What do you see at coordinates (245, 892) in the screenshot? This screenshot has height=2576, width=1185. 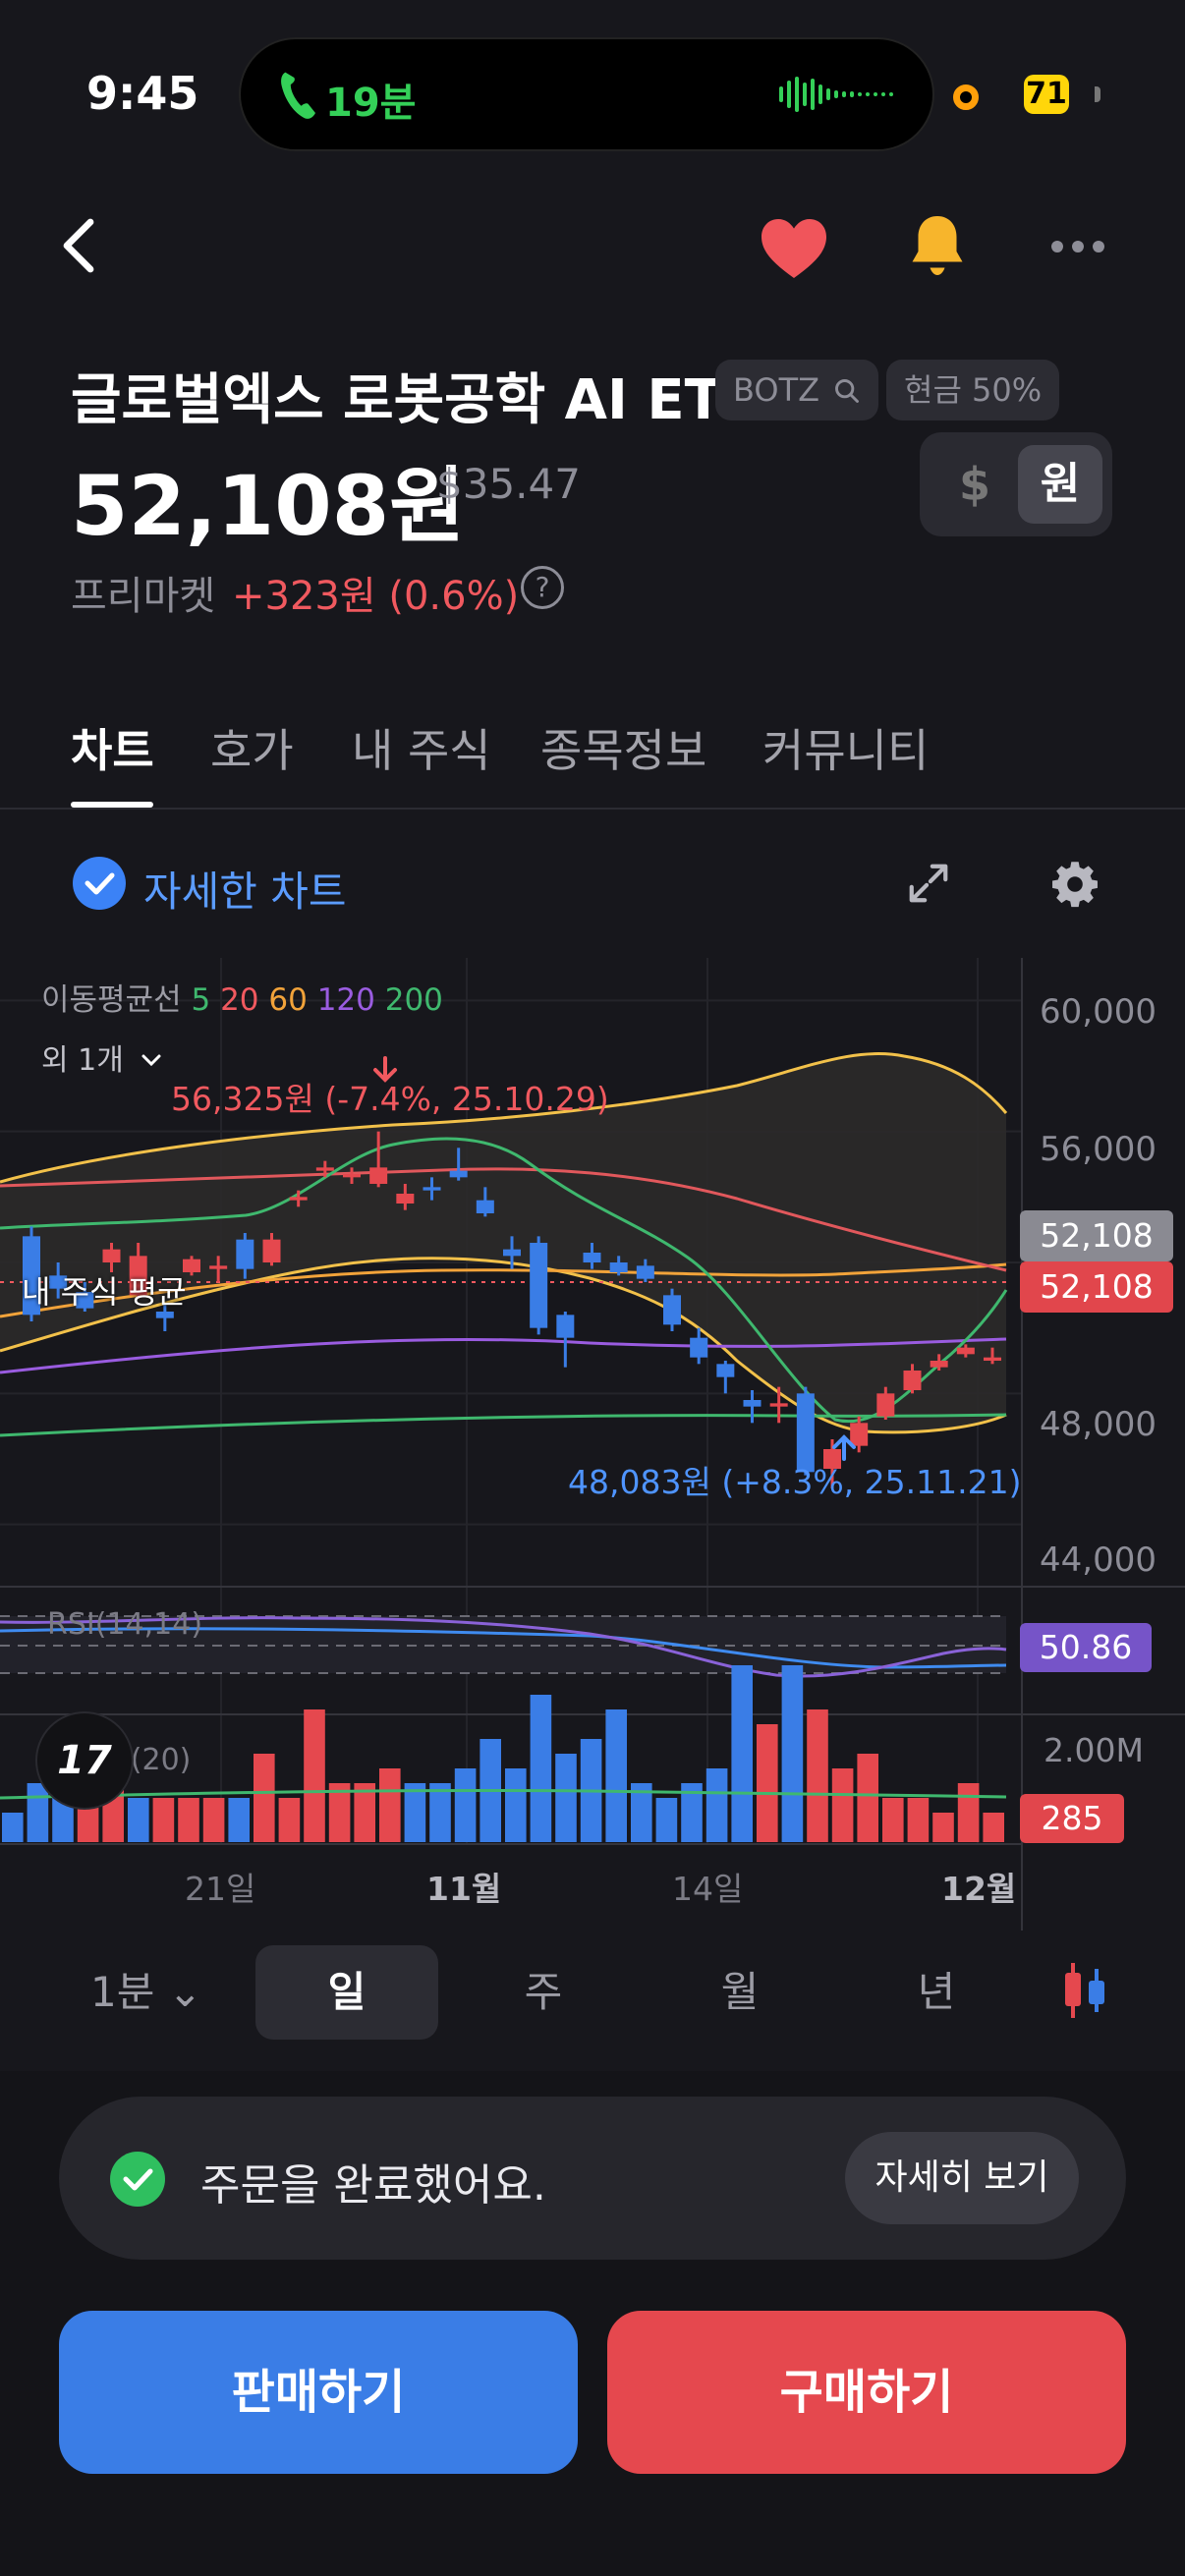 I see `detail-chart-label: 자세한 차트` at bounding box center [245, 892].